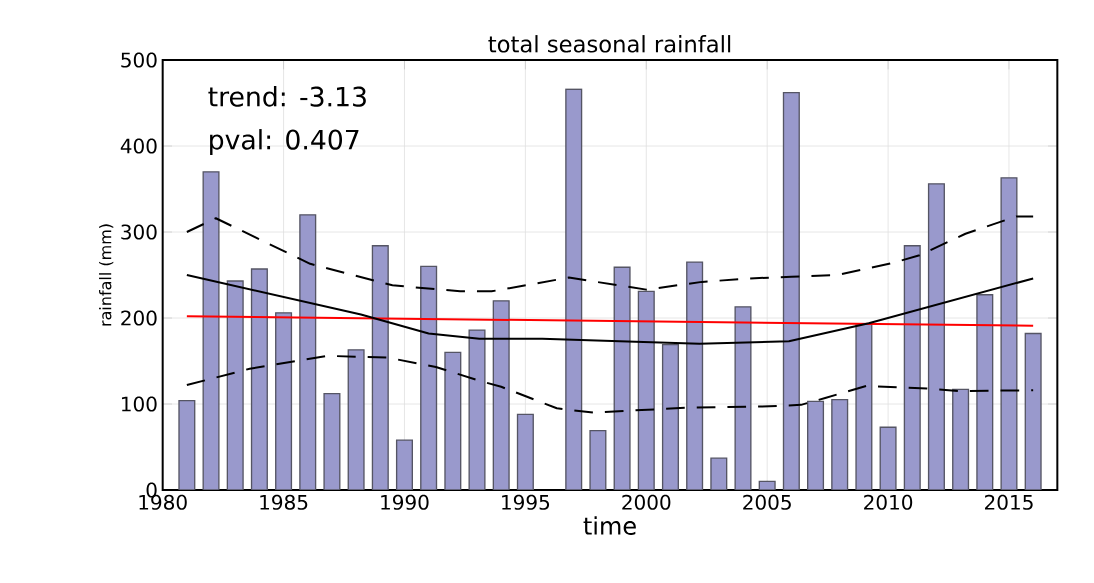  I want to click on annotation: trend: -3.13, so click(287, 96).